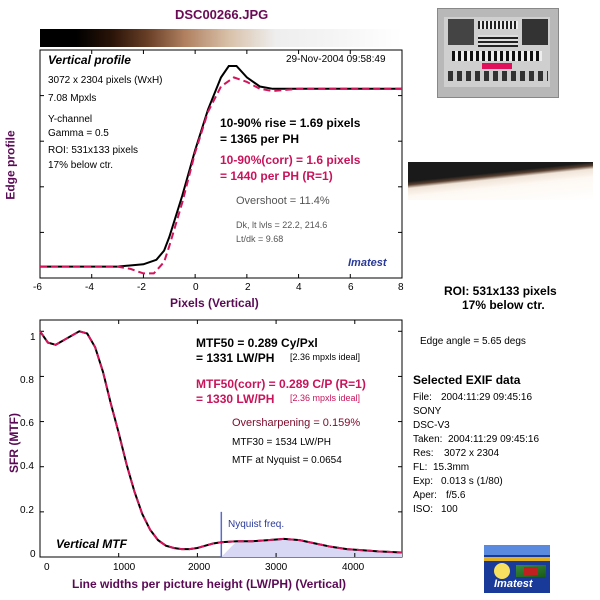 This screenshot has height=600, width=600. I want to click on mtf-xtick-2: 2000, so click(199, 567).